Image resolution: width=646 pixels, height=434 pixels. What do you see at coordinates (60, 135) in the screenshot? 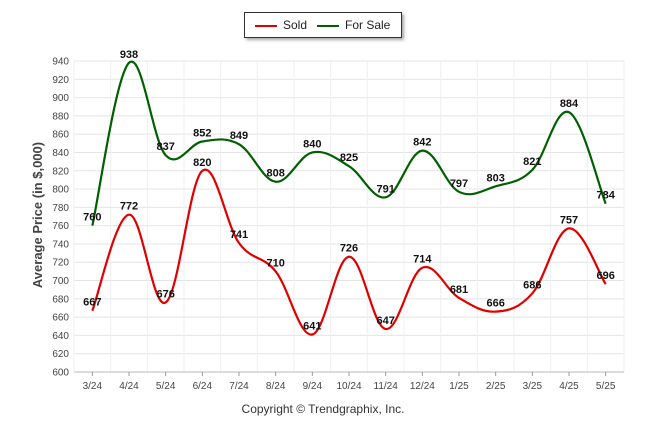
I see `y-tick-label: 860` at bounding box center [60, 135].